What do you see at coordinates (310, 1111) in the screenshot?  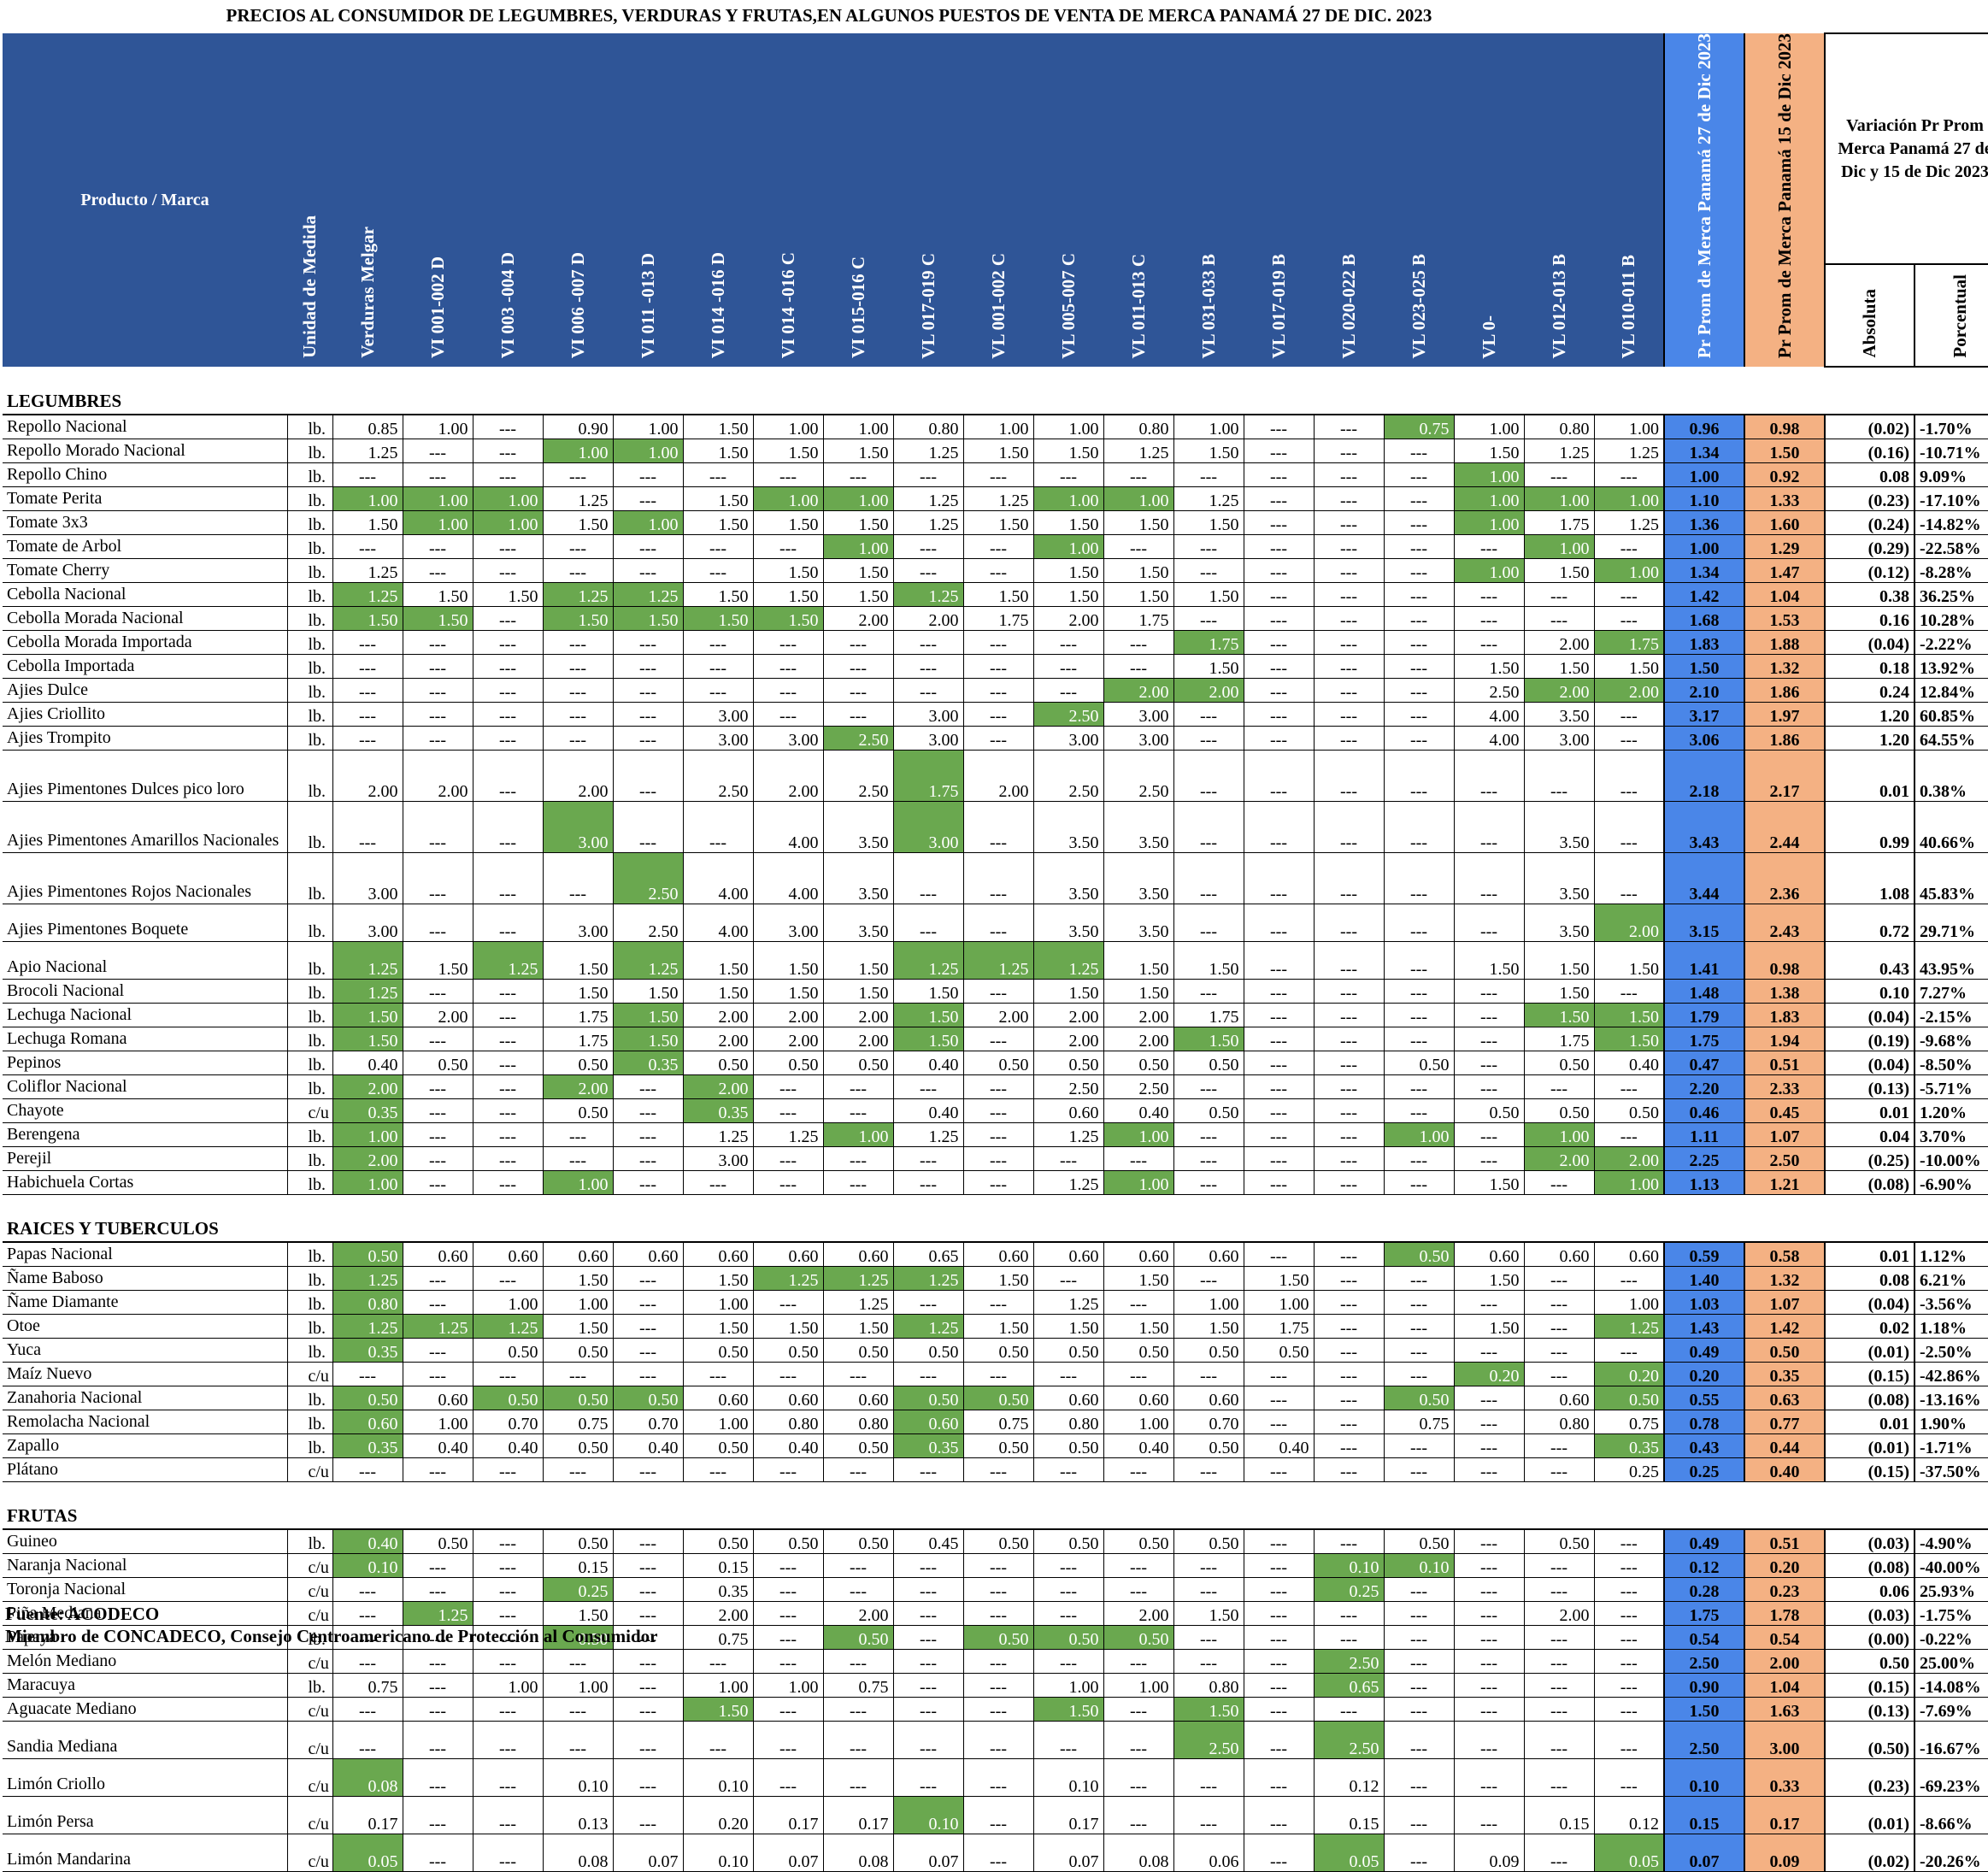 I see `unit-cell: c/u` at bounding box center [310, 1111].